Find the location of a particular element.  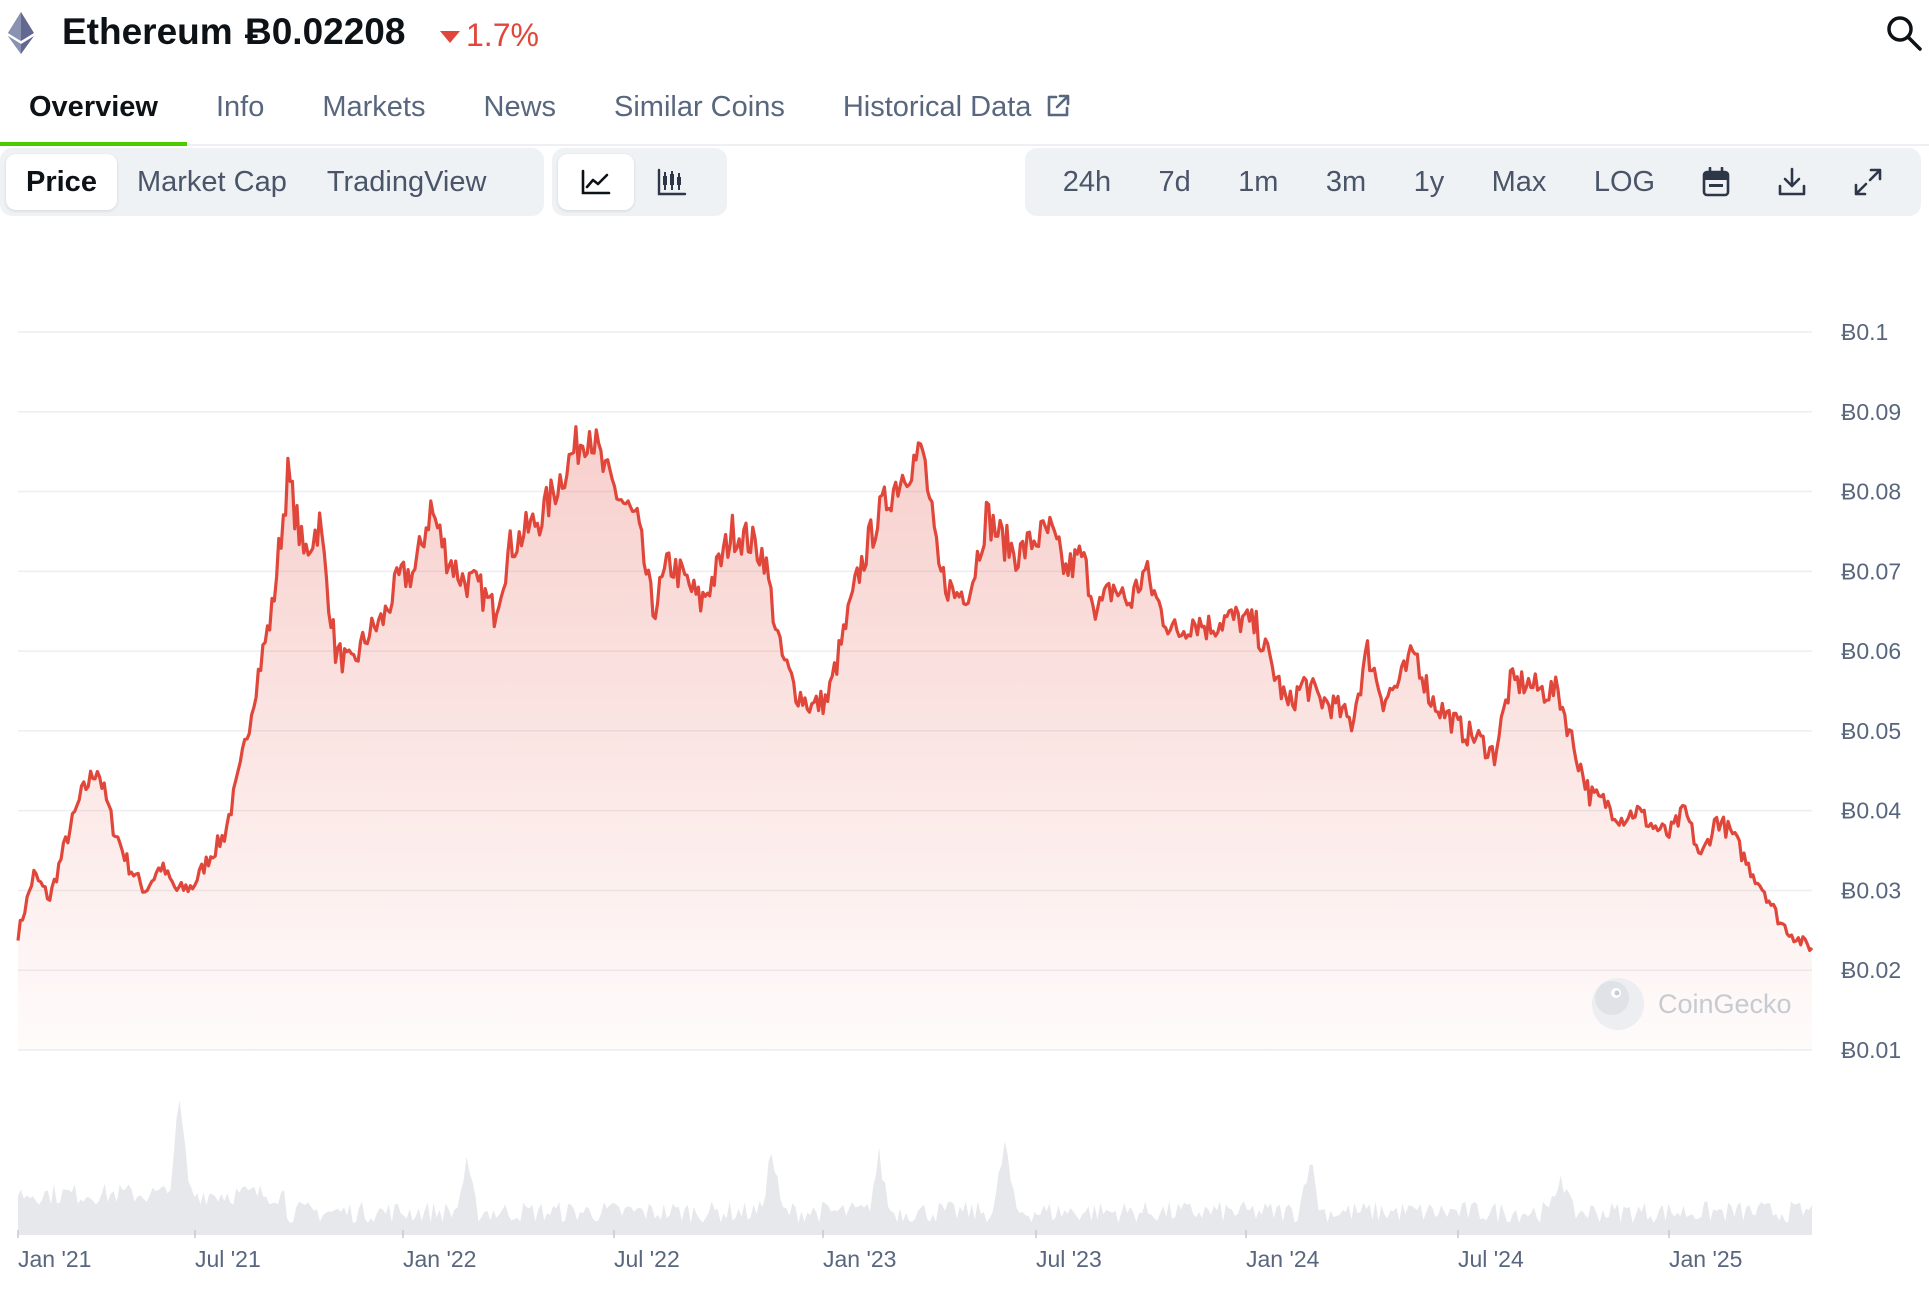

expand-button is located at coordinates (1868, 182).